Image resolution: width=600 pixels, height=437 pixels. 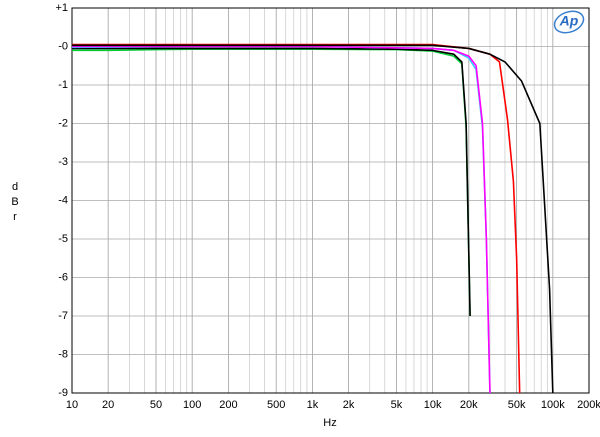 What do you see at coordinates (276, 405) in the screenshot?
I see `x-tick-label: 500` at bounding box center [276, 405].